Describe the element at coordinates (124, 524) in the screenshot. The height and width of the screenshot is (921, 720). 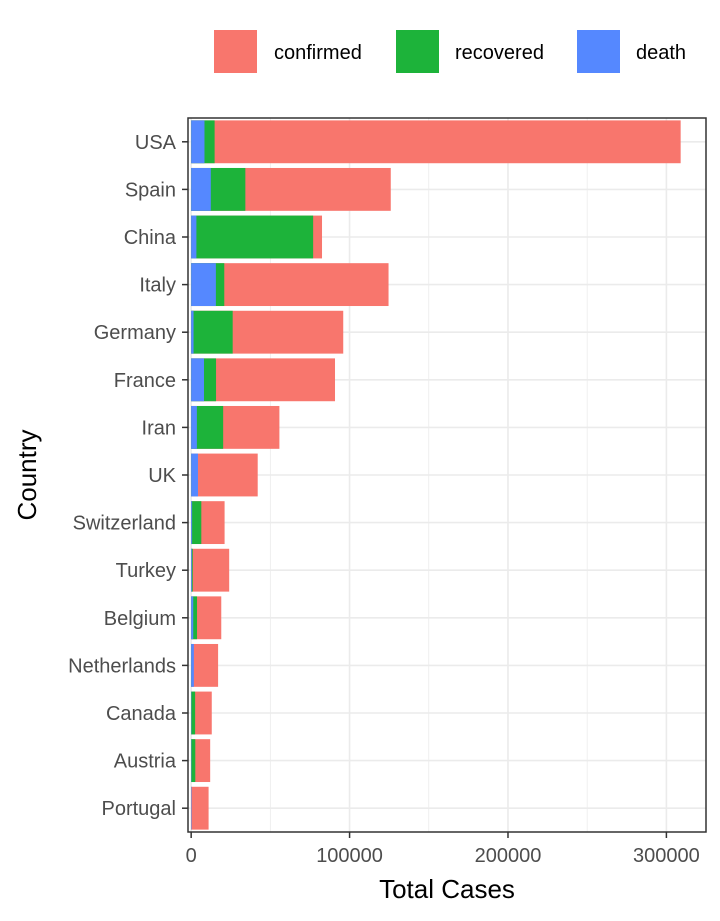
I see `y-tick-label: Switzerland` at that location.